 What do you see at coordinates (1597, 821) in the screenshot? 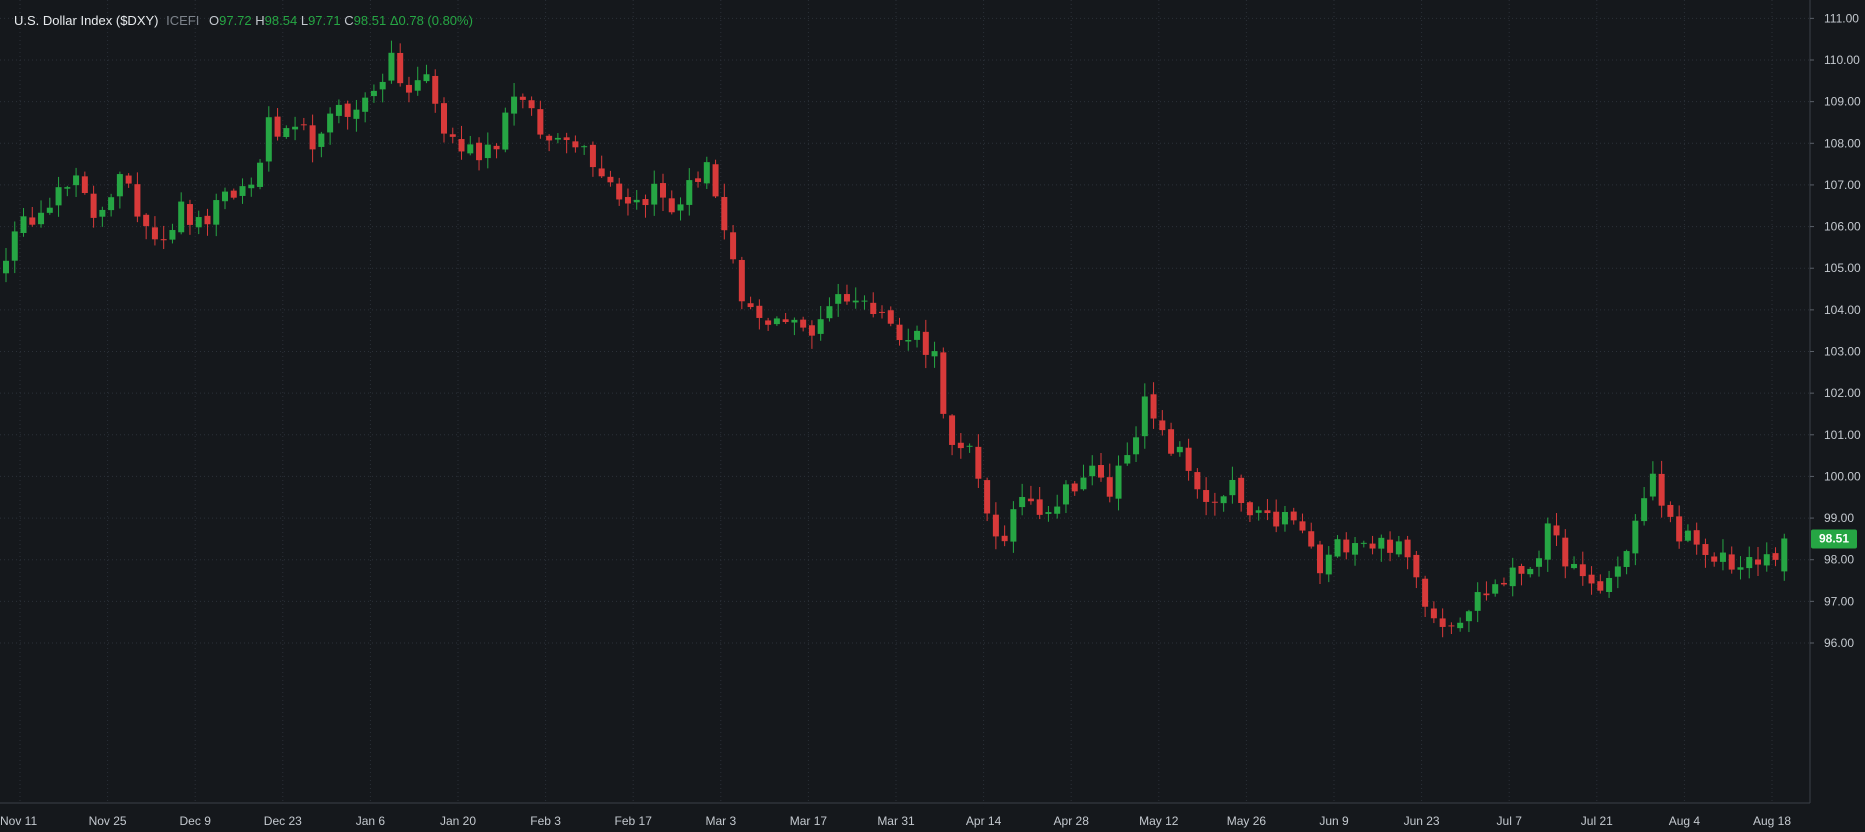
I see `time-tick-label: Jul 21` at bounding box center [1597, 821].